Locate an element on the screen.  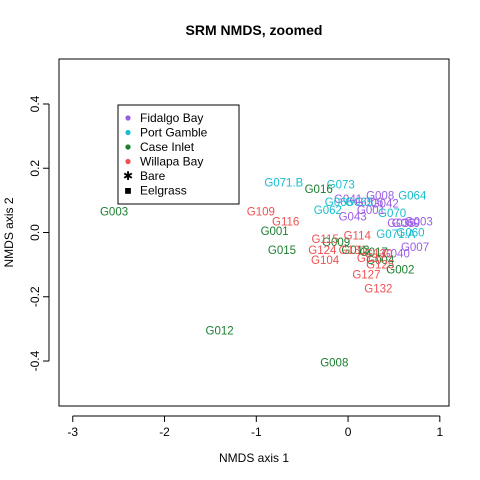
point-label: G114 is located at coordinates (358, 237).